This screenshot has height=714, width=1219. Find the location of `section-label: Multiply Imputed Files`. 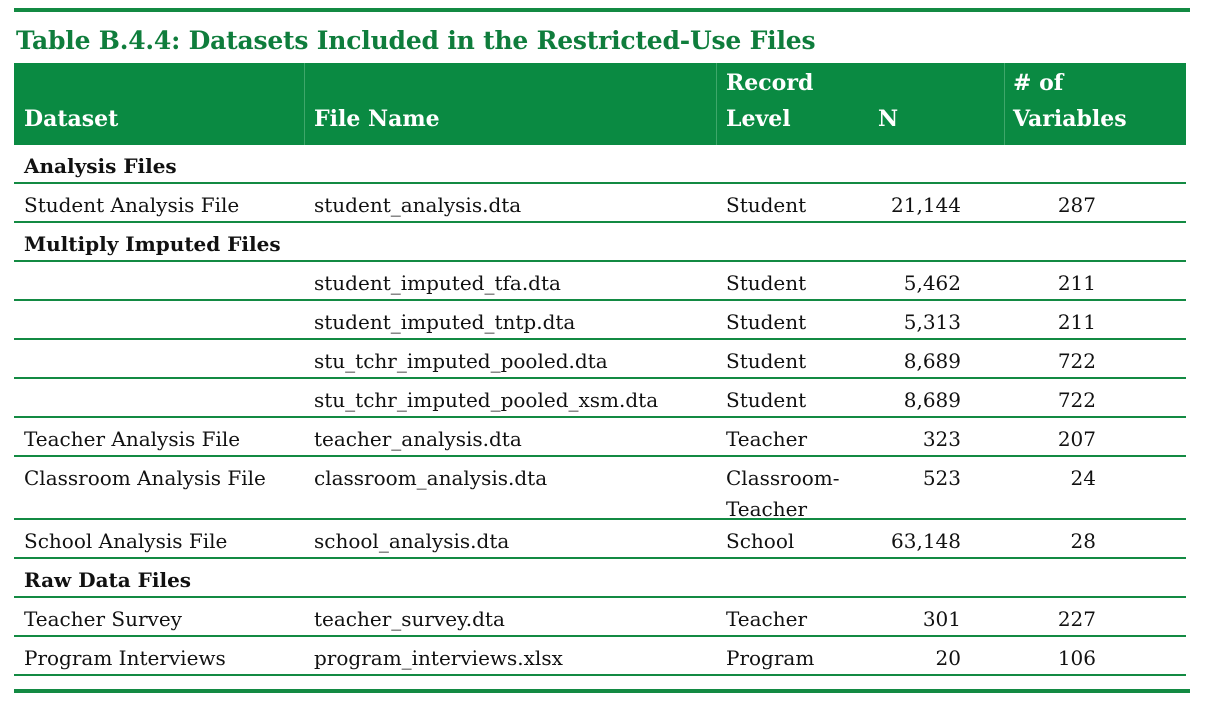

section-label: Multiply Imputed Files is located at coordinates (152, 244).